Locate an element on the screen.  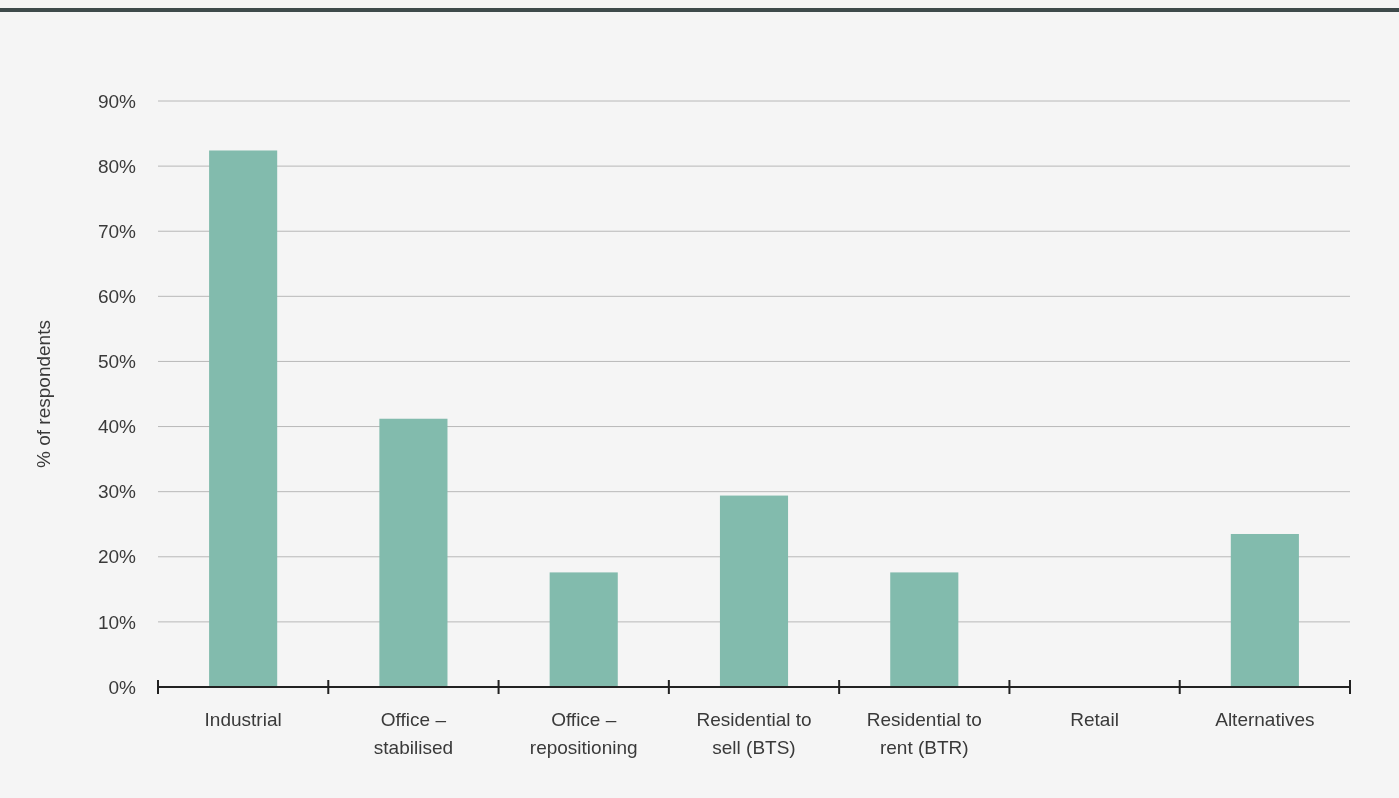
y-tick-label: 20% is located at coordinates (117, 557).